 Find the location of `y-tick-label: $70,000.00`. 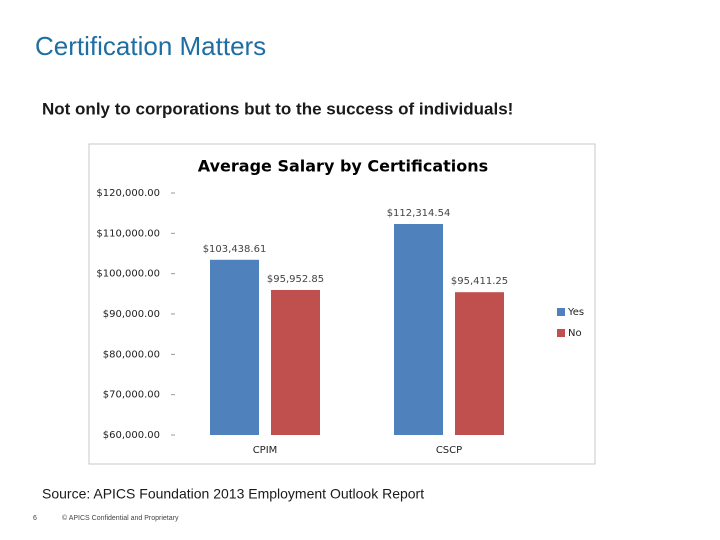

y-tick-label: $70,000.00 is located at coordinates (131, 395).